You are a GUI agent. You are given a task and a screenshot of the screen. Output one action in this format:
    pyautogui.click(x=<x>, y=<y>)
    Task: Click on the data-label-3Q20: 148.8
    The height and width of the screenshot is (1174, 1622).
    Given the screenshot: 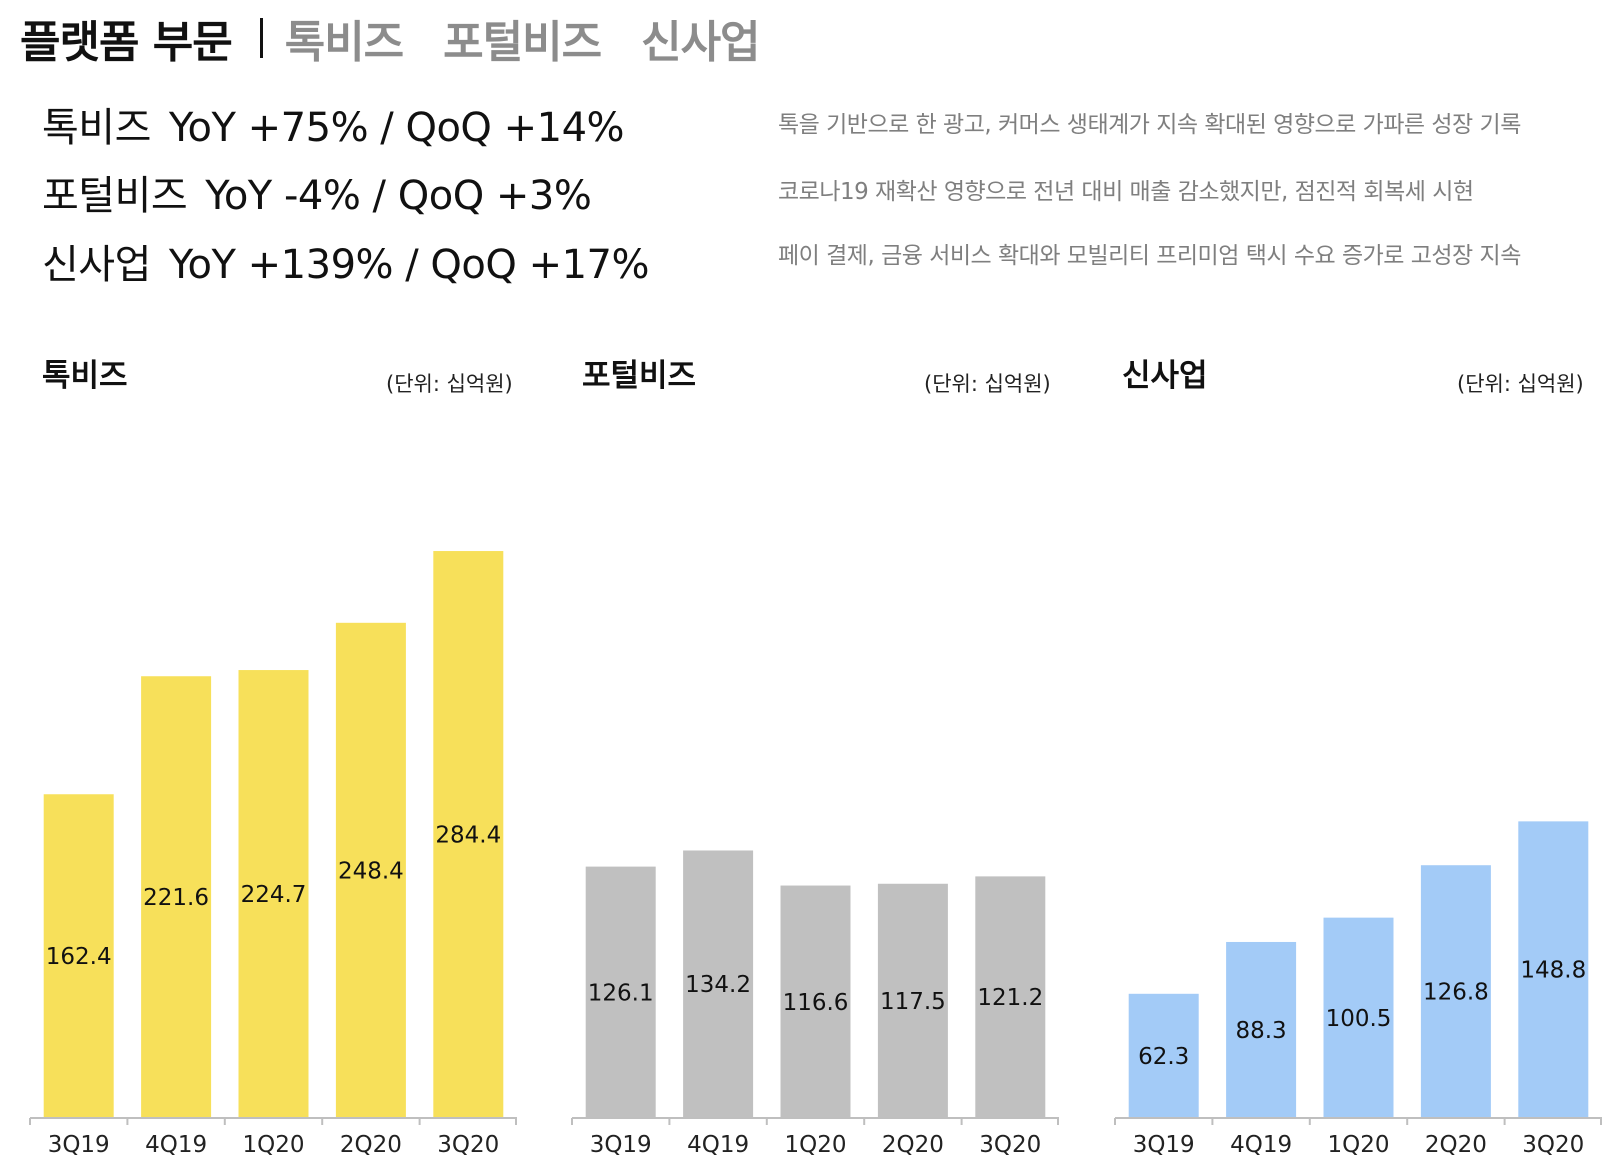 What is the action you would take?
    pyautogui.click(x=1553, y=971)
    